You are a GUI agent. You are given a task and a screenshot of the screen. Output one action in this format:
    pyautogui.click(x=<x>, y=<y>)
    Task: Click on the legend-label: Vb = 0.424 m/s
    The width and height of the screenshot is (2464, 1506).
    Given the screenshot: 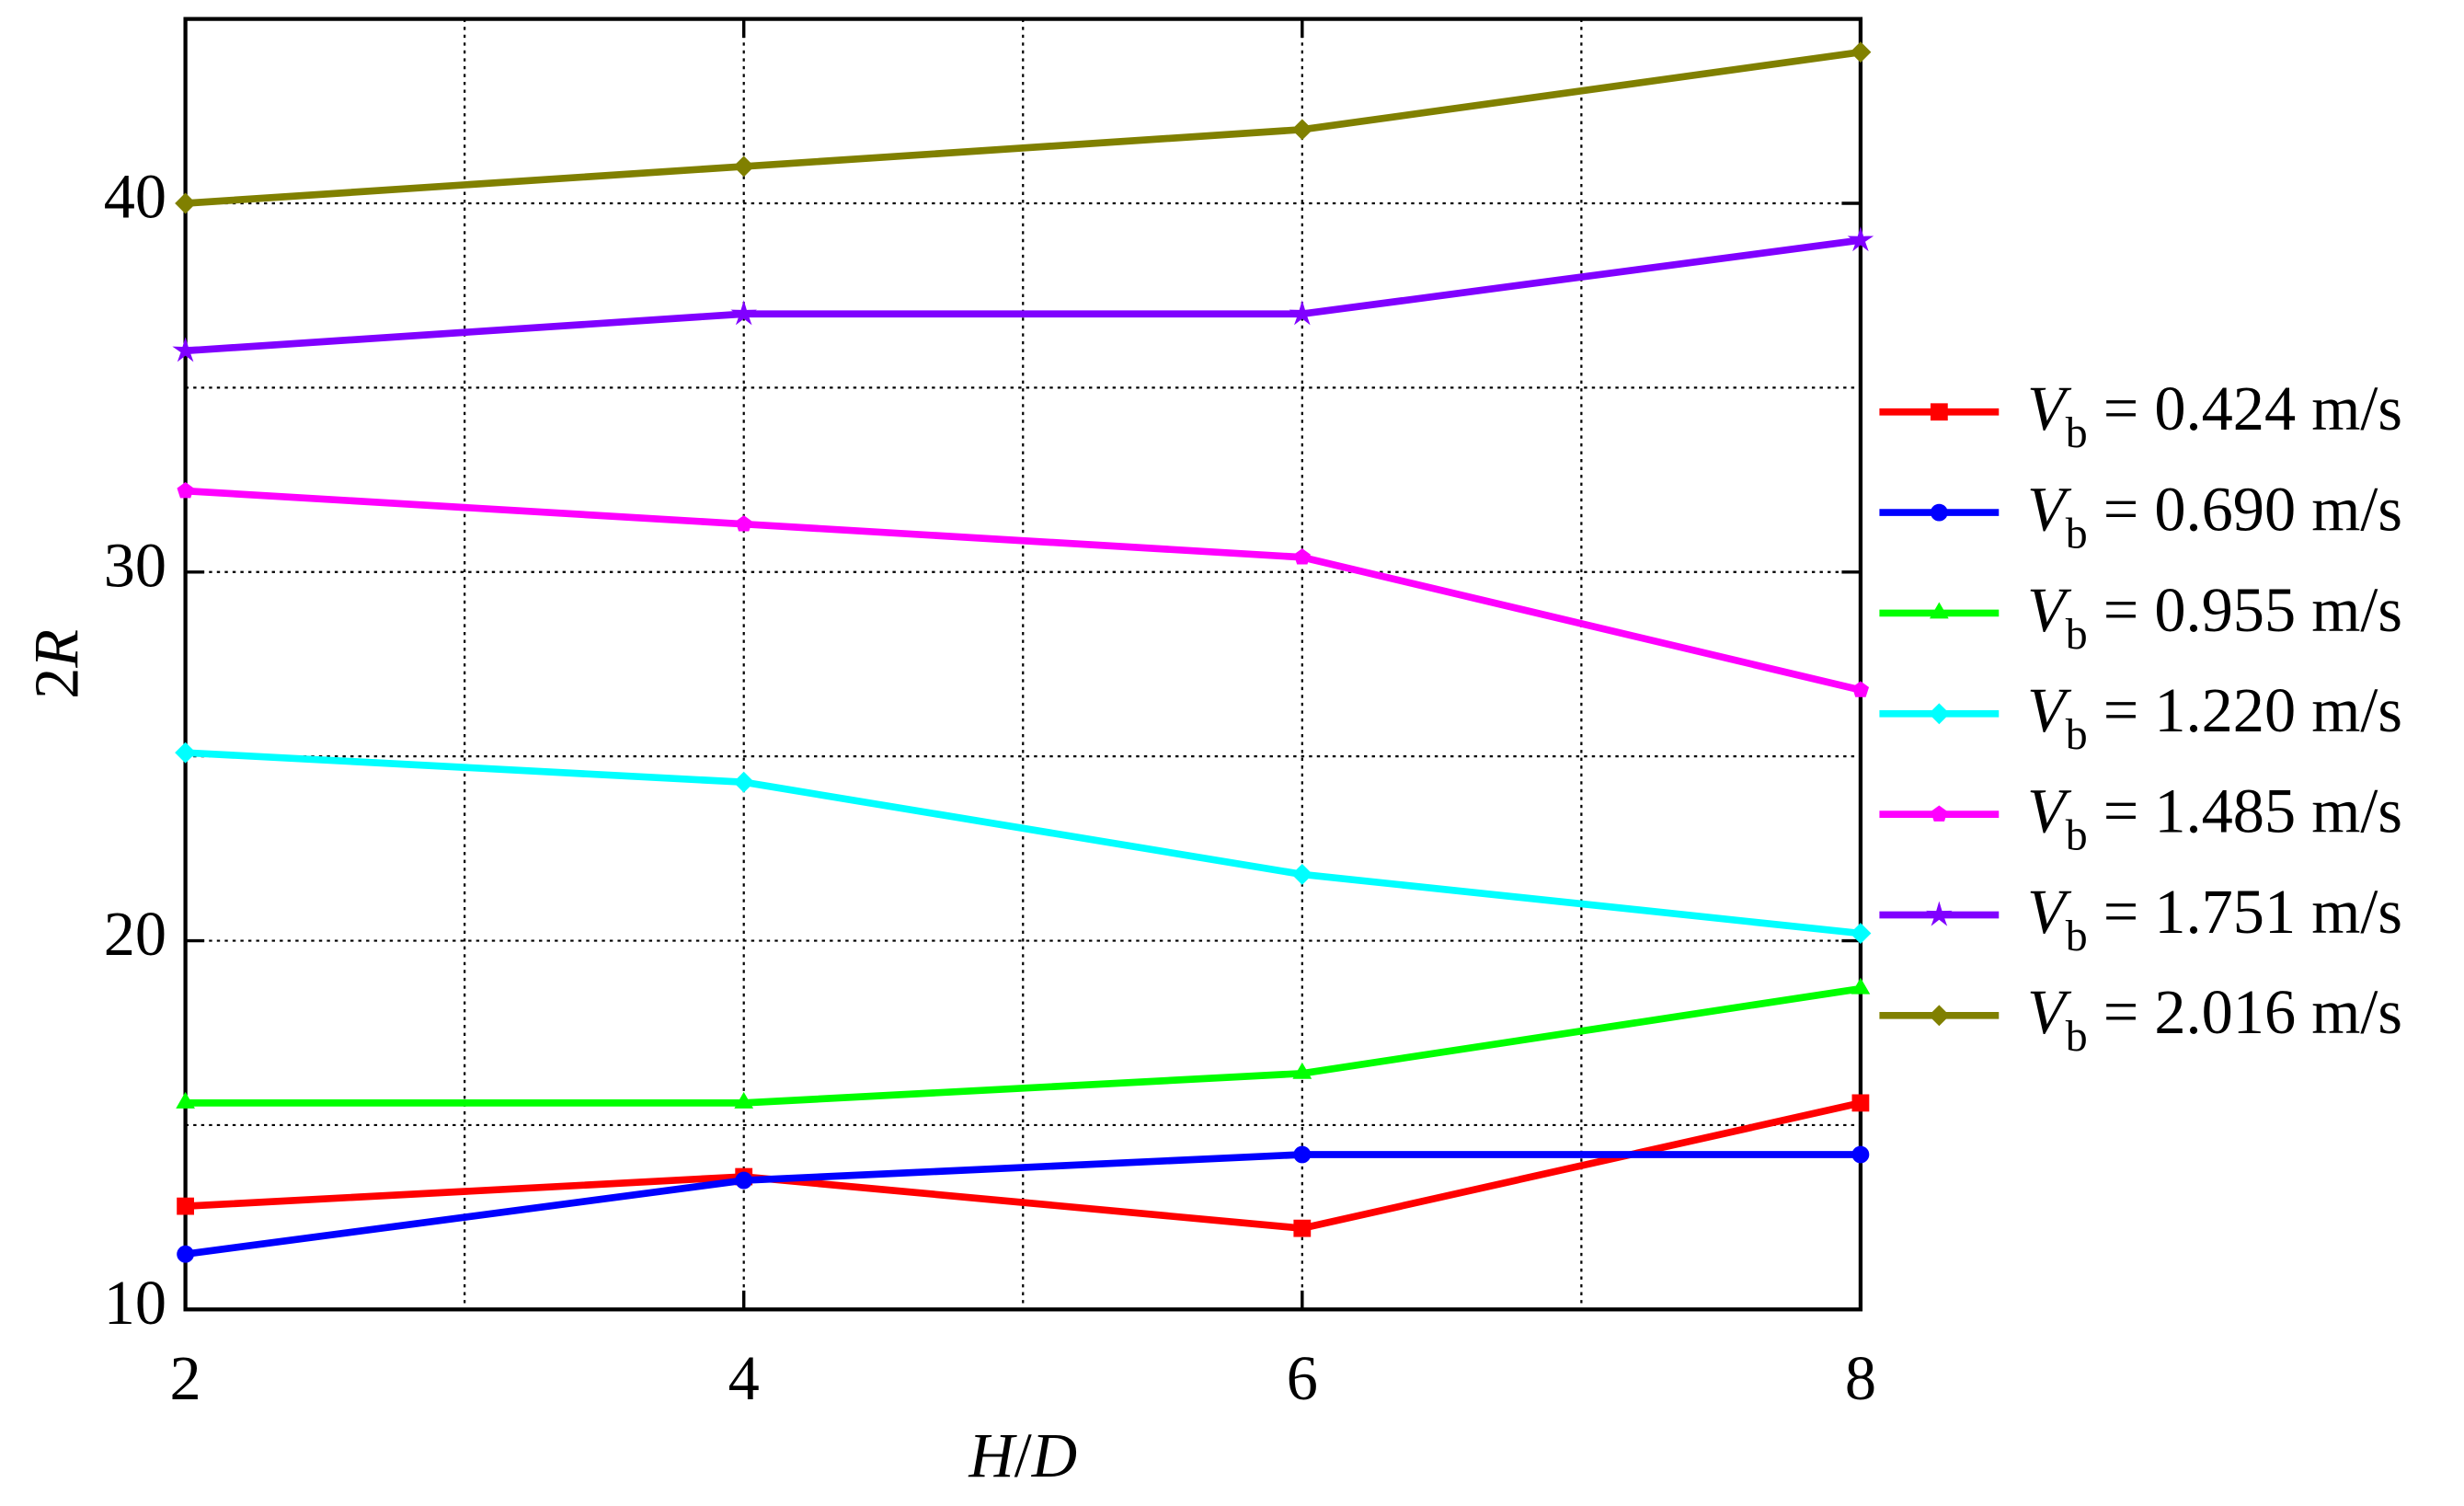 What is the action you would take?
    pyautogui.click(x=2214, y=415)
    